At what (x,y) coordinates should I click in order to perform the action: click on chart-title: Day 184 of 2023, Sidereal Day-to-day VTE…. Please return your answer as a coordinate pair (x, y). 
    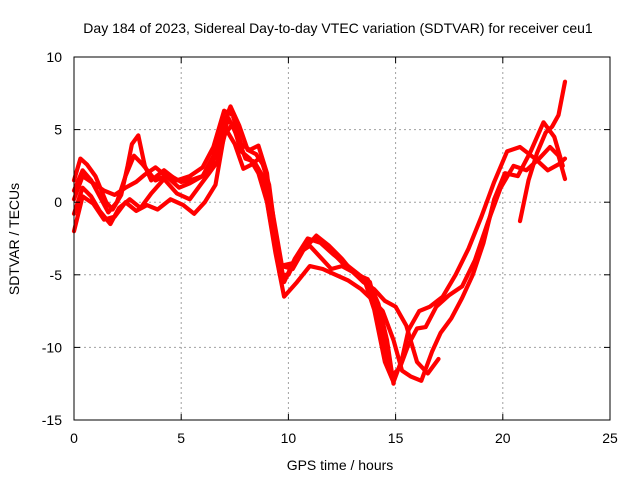
    Looking at the image, I should click on (338, 28).